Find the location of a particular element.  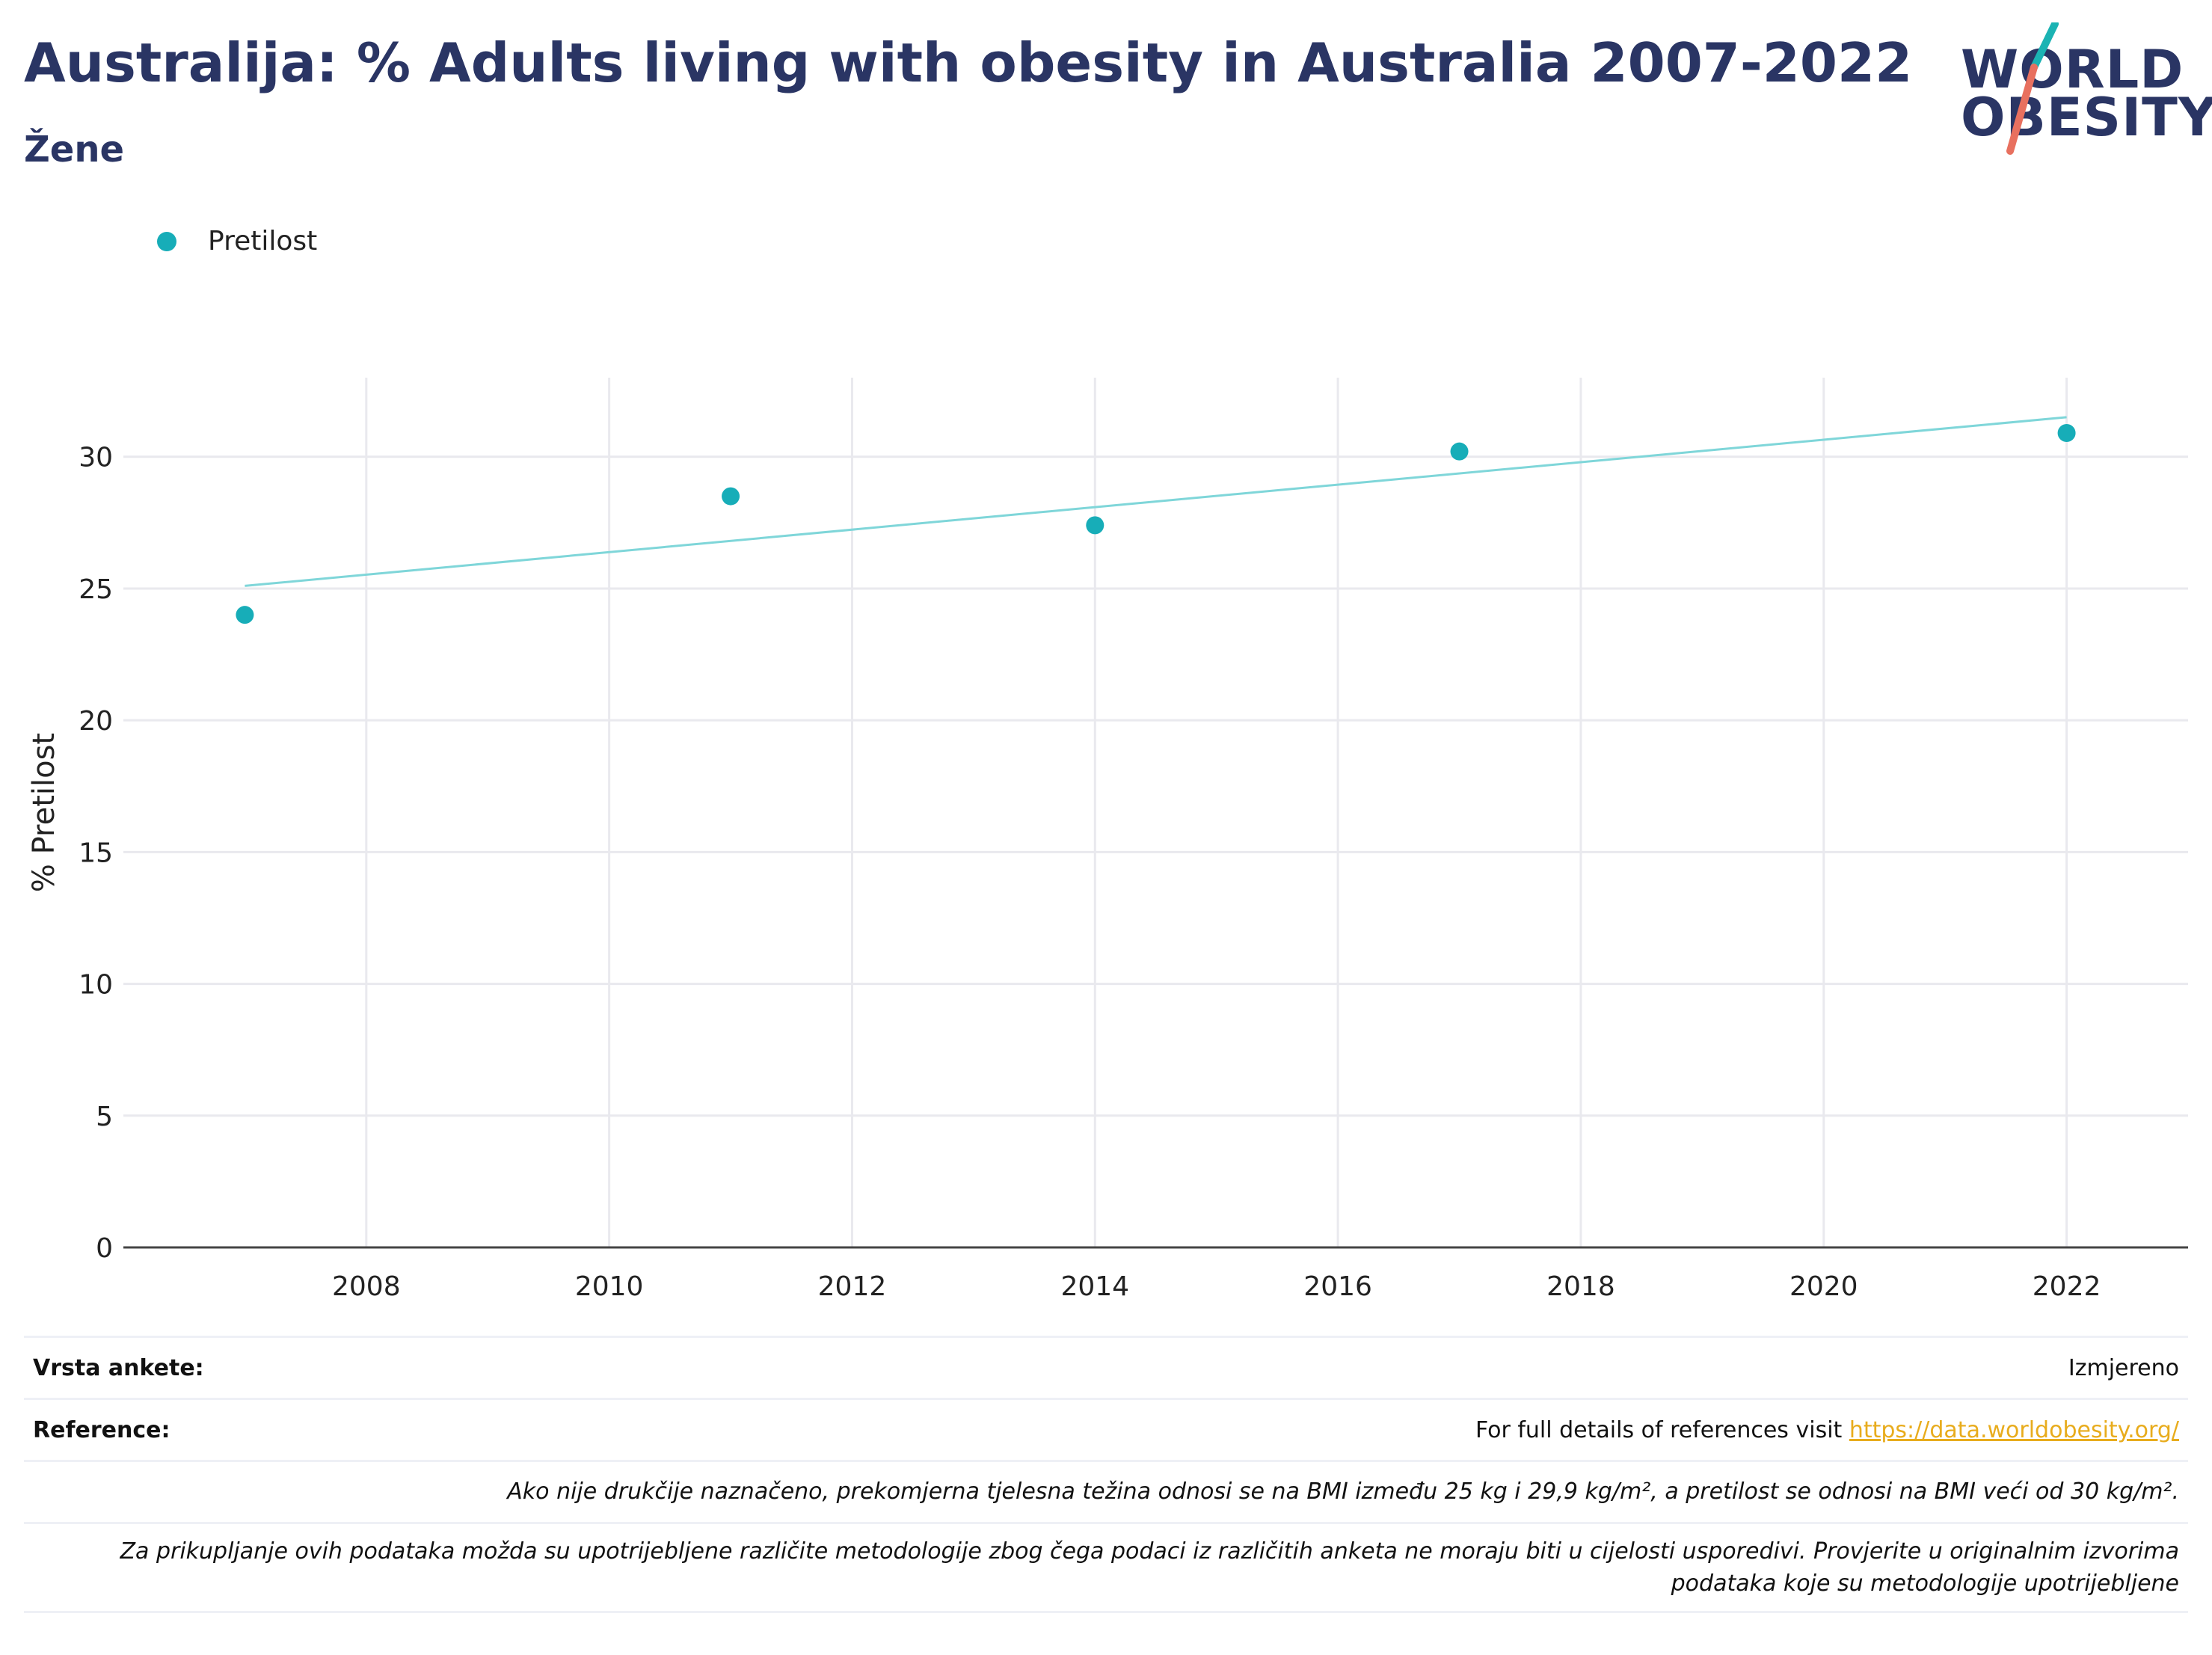

x-tick-label: 2008 is located at coordinates (366, 1286).